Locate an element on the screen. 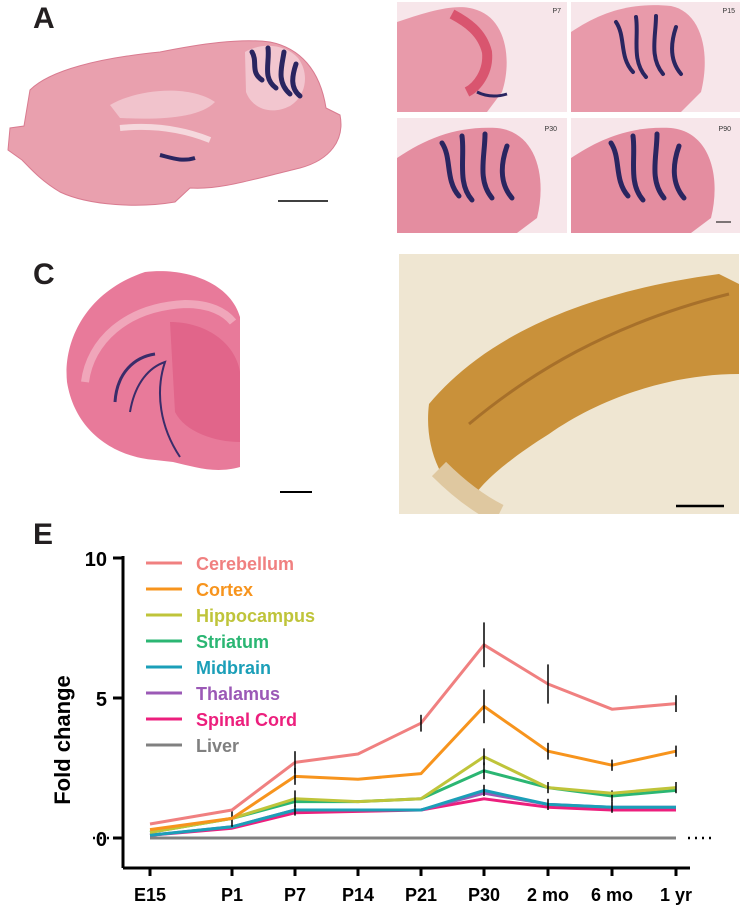 This screenshot has width=740, height=911. panel-label-a: A is located at coordinates (44, 18).